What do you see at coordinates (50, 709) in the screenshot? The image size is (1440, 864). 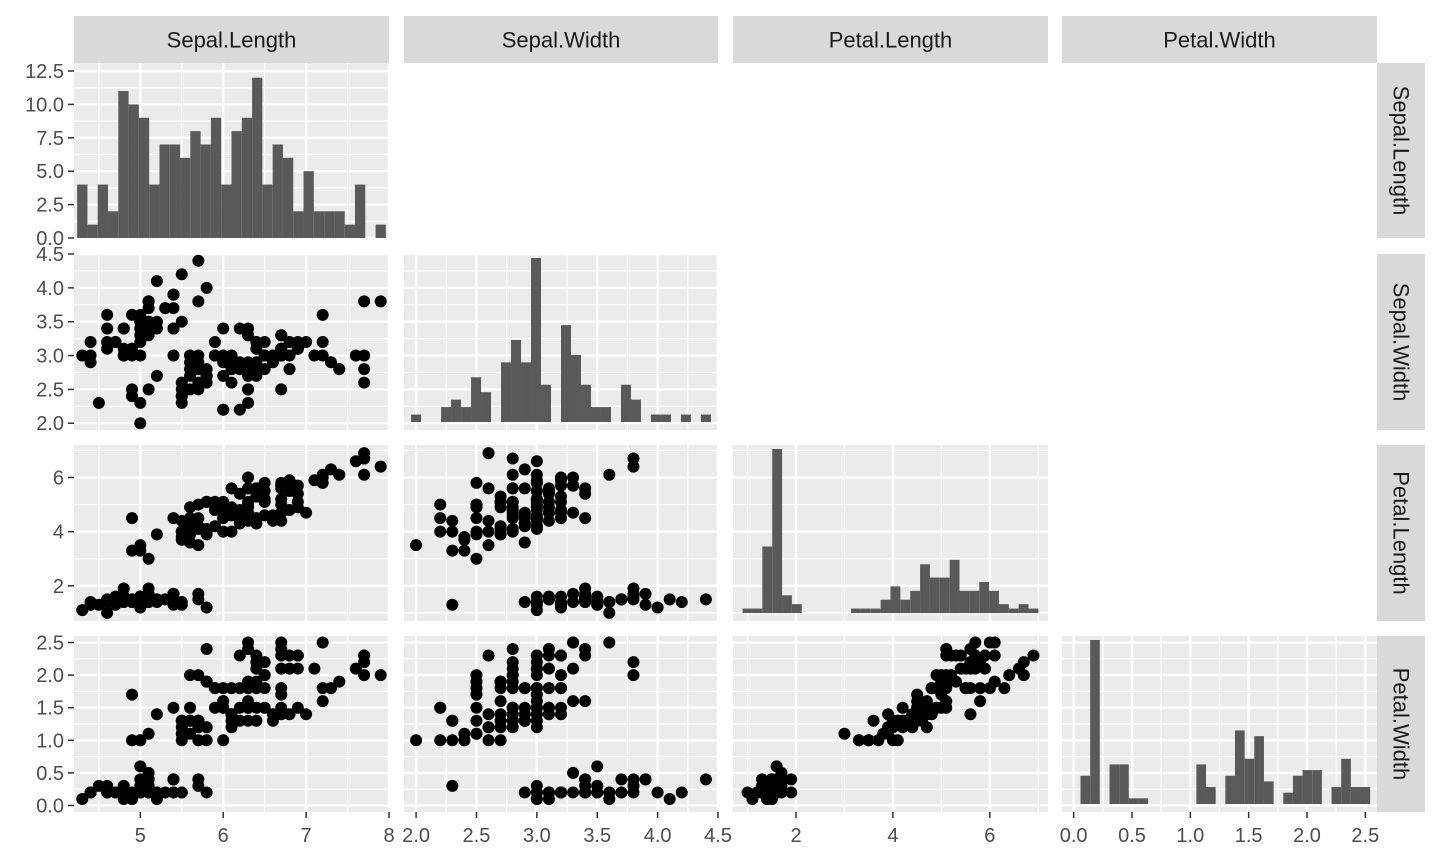 I see `y-axis-tick-label: 1.5` at bounding box center [50, 709].